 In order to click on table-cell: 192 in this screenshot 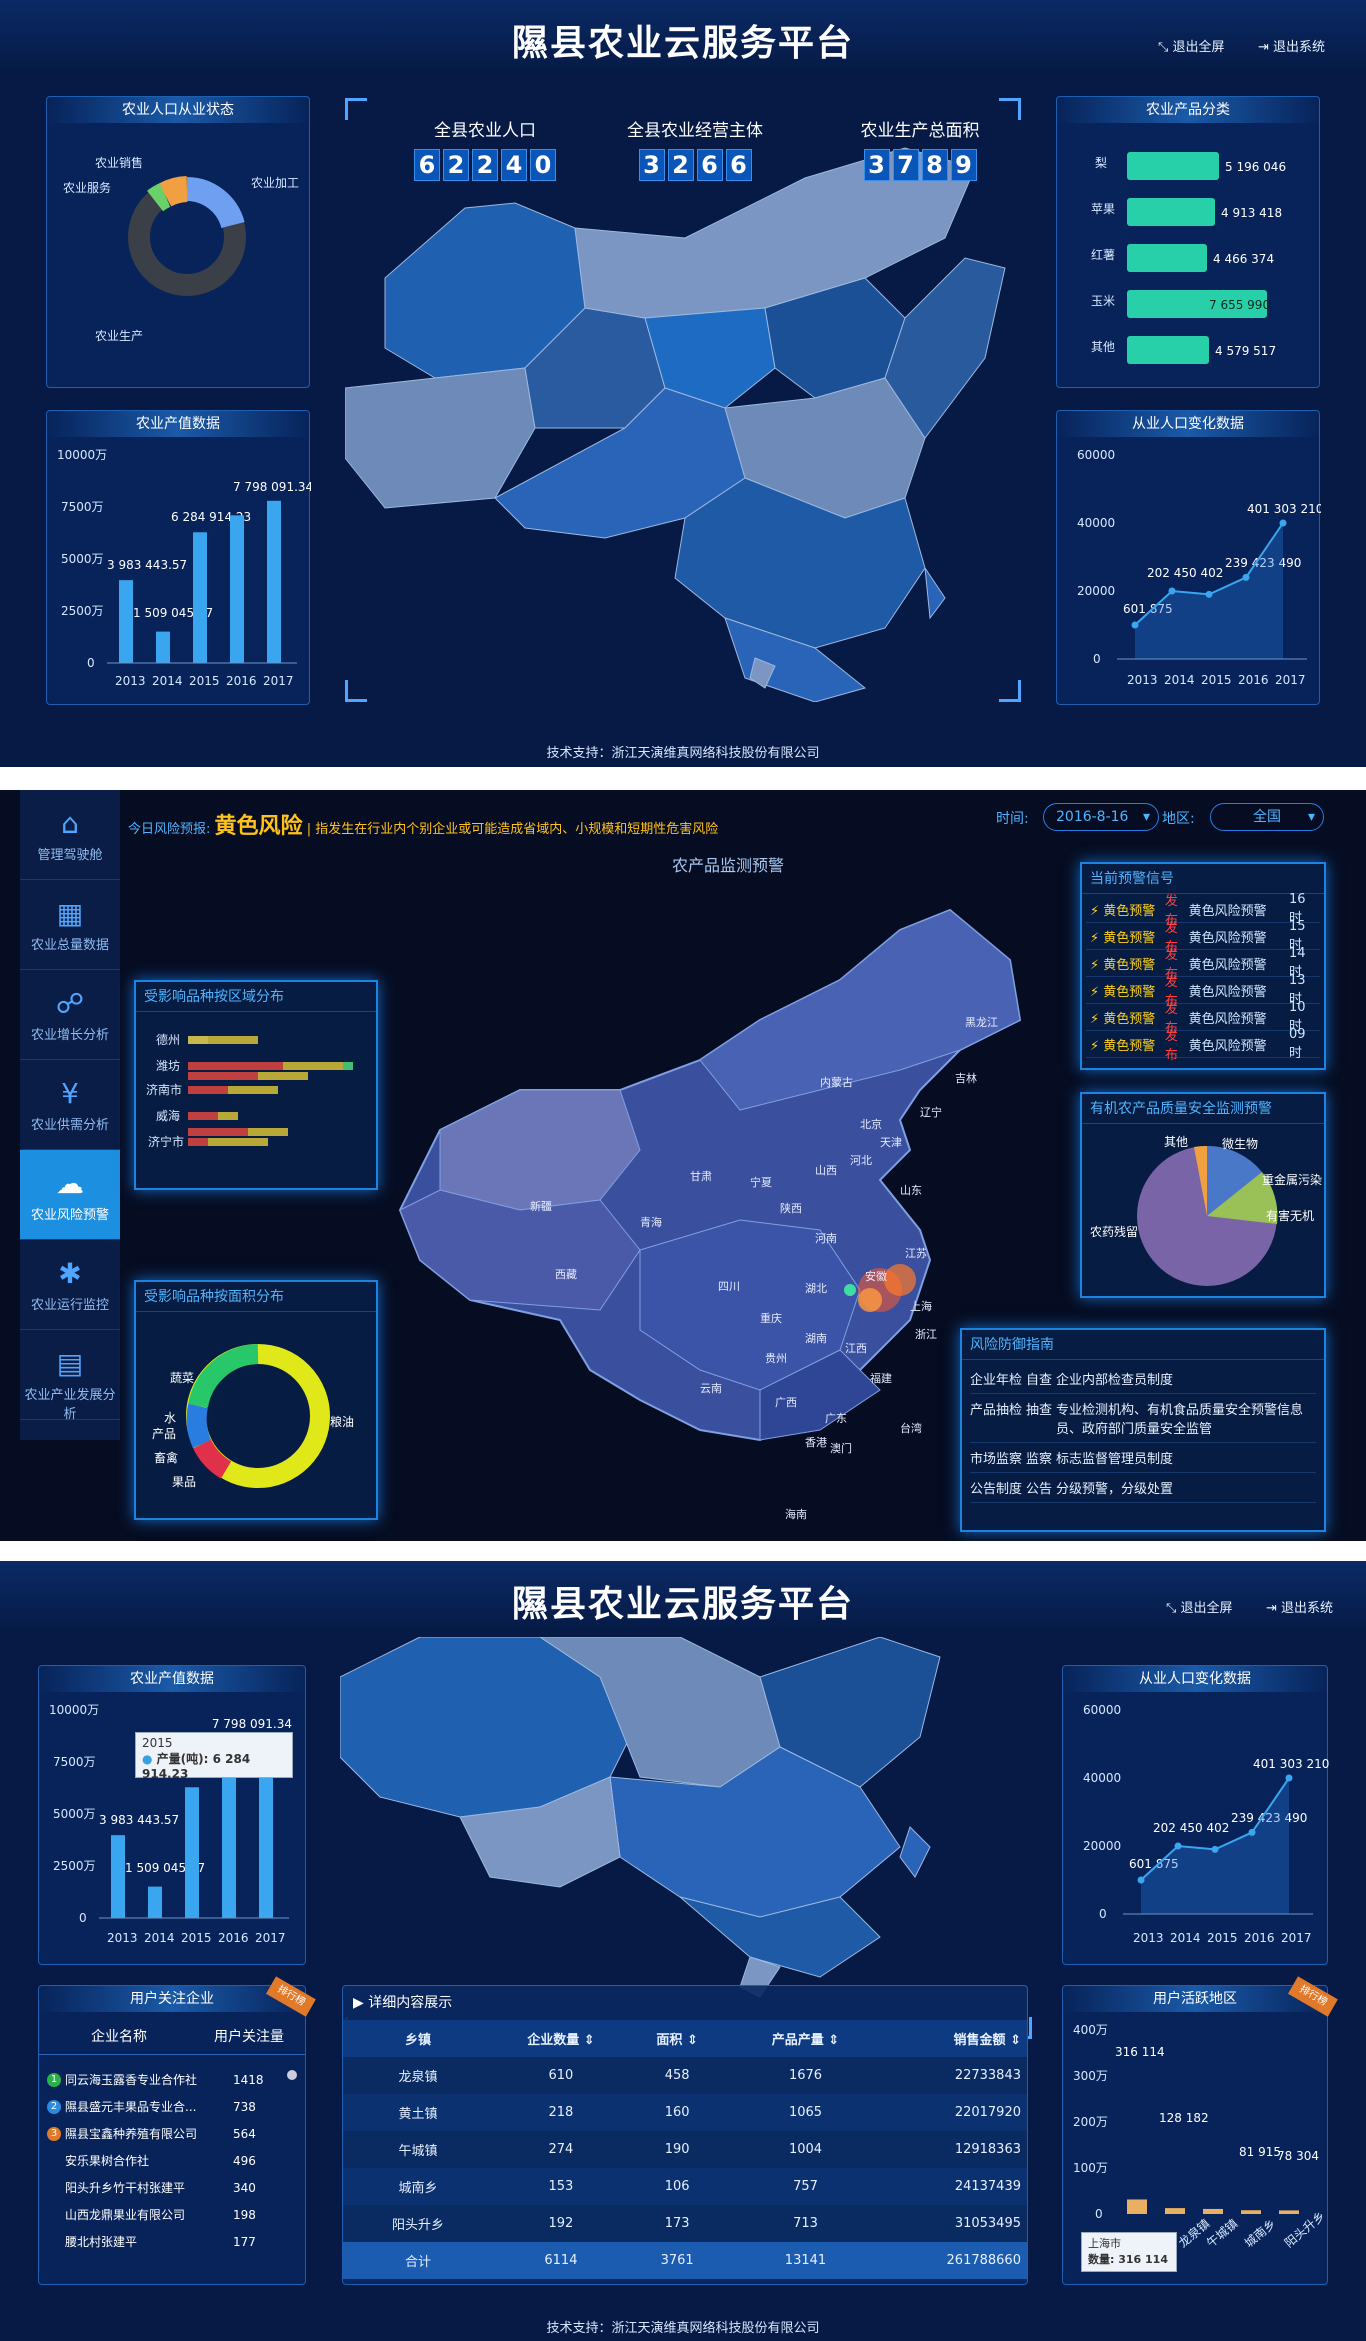, I will do `click(561, 2223)`.